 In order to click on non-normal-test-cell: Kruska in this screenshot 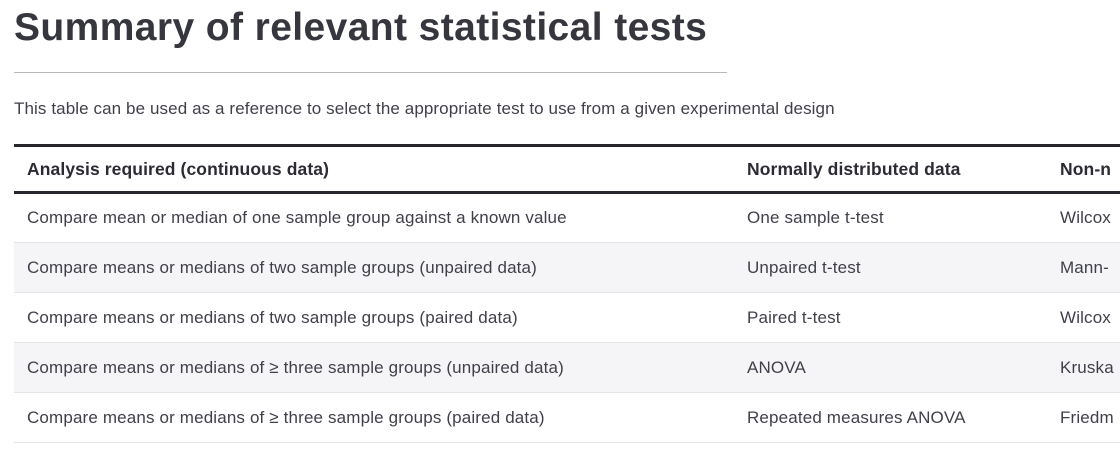, I will do `click(1083, 368)`.